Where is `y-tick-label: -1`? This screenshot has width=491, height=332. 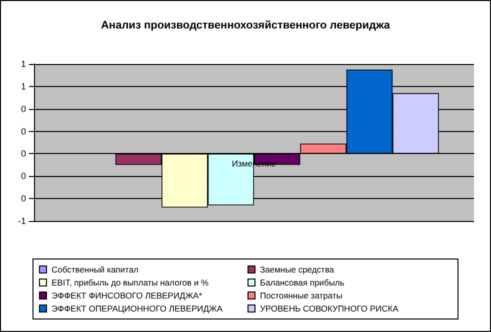
y-tick-label: -1 is located at coordinates (22, 221).